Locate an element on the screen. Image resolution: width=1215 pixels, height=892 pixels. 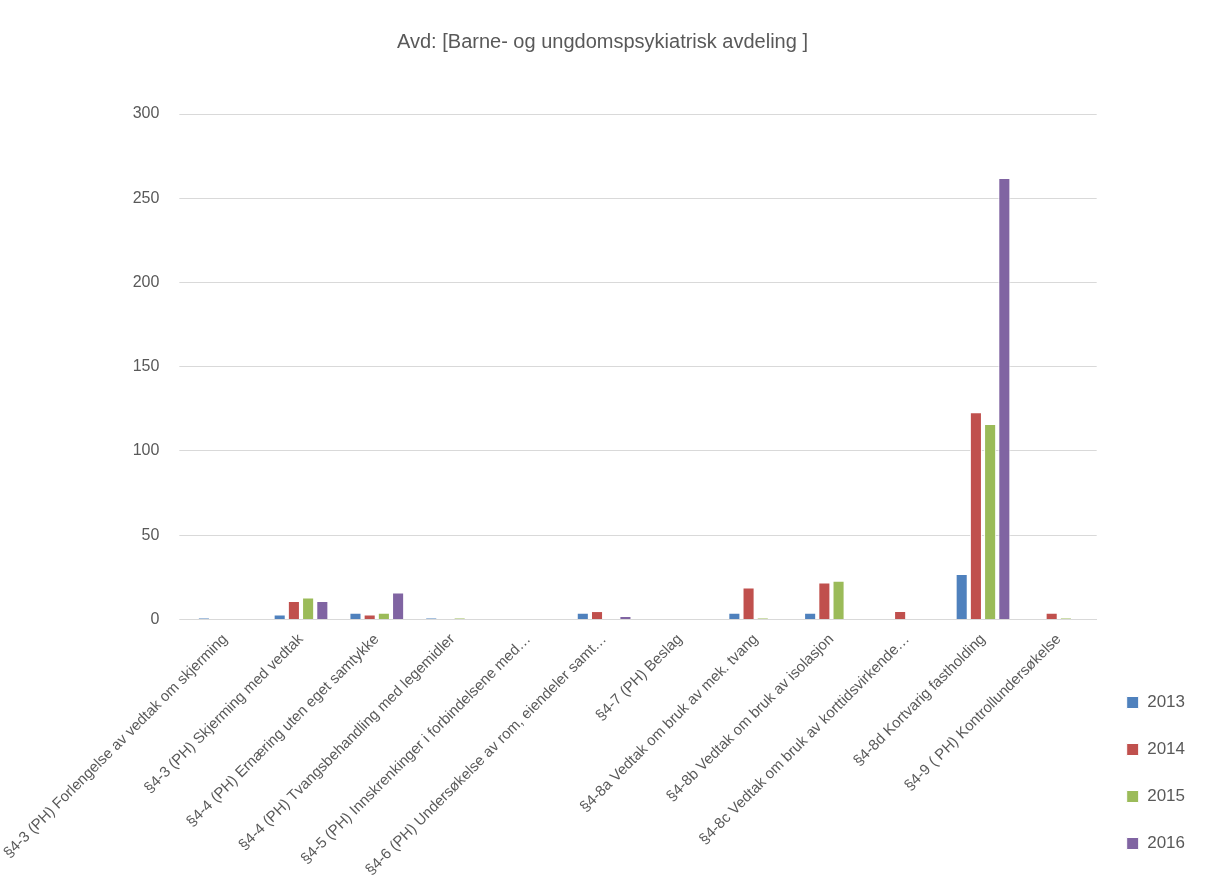
y-tick-label: 0 is located at coordinates (155, 618).